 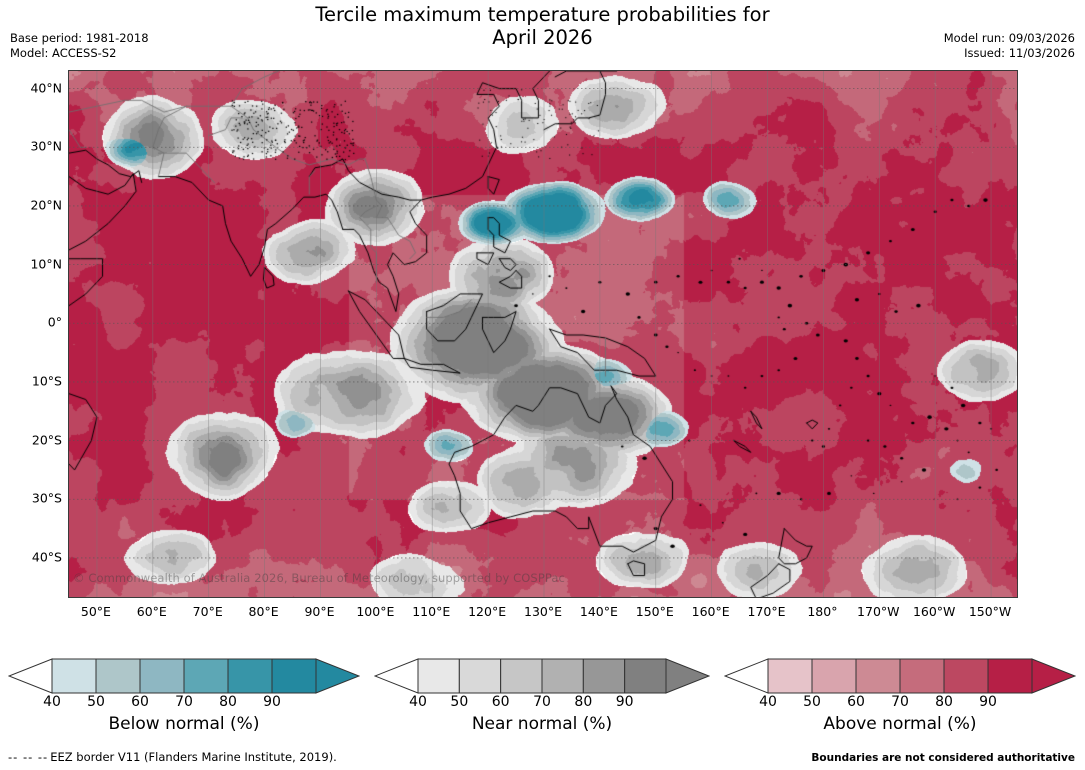 I want to click on longitude-tick-label: 90°E, so click(x=319, y=611).